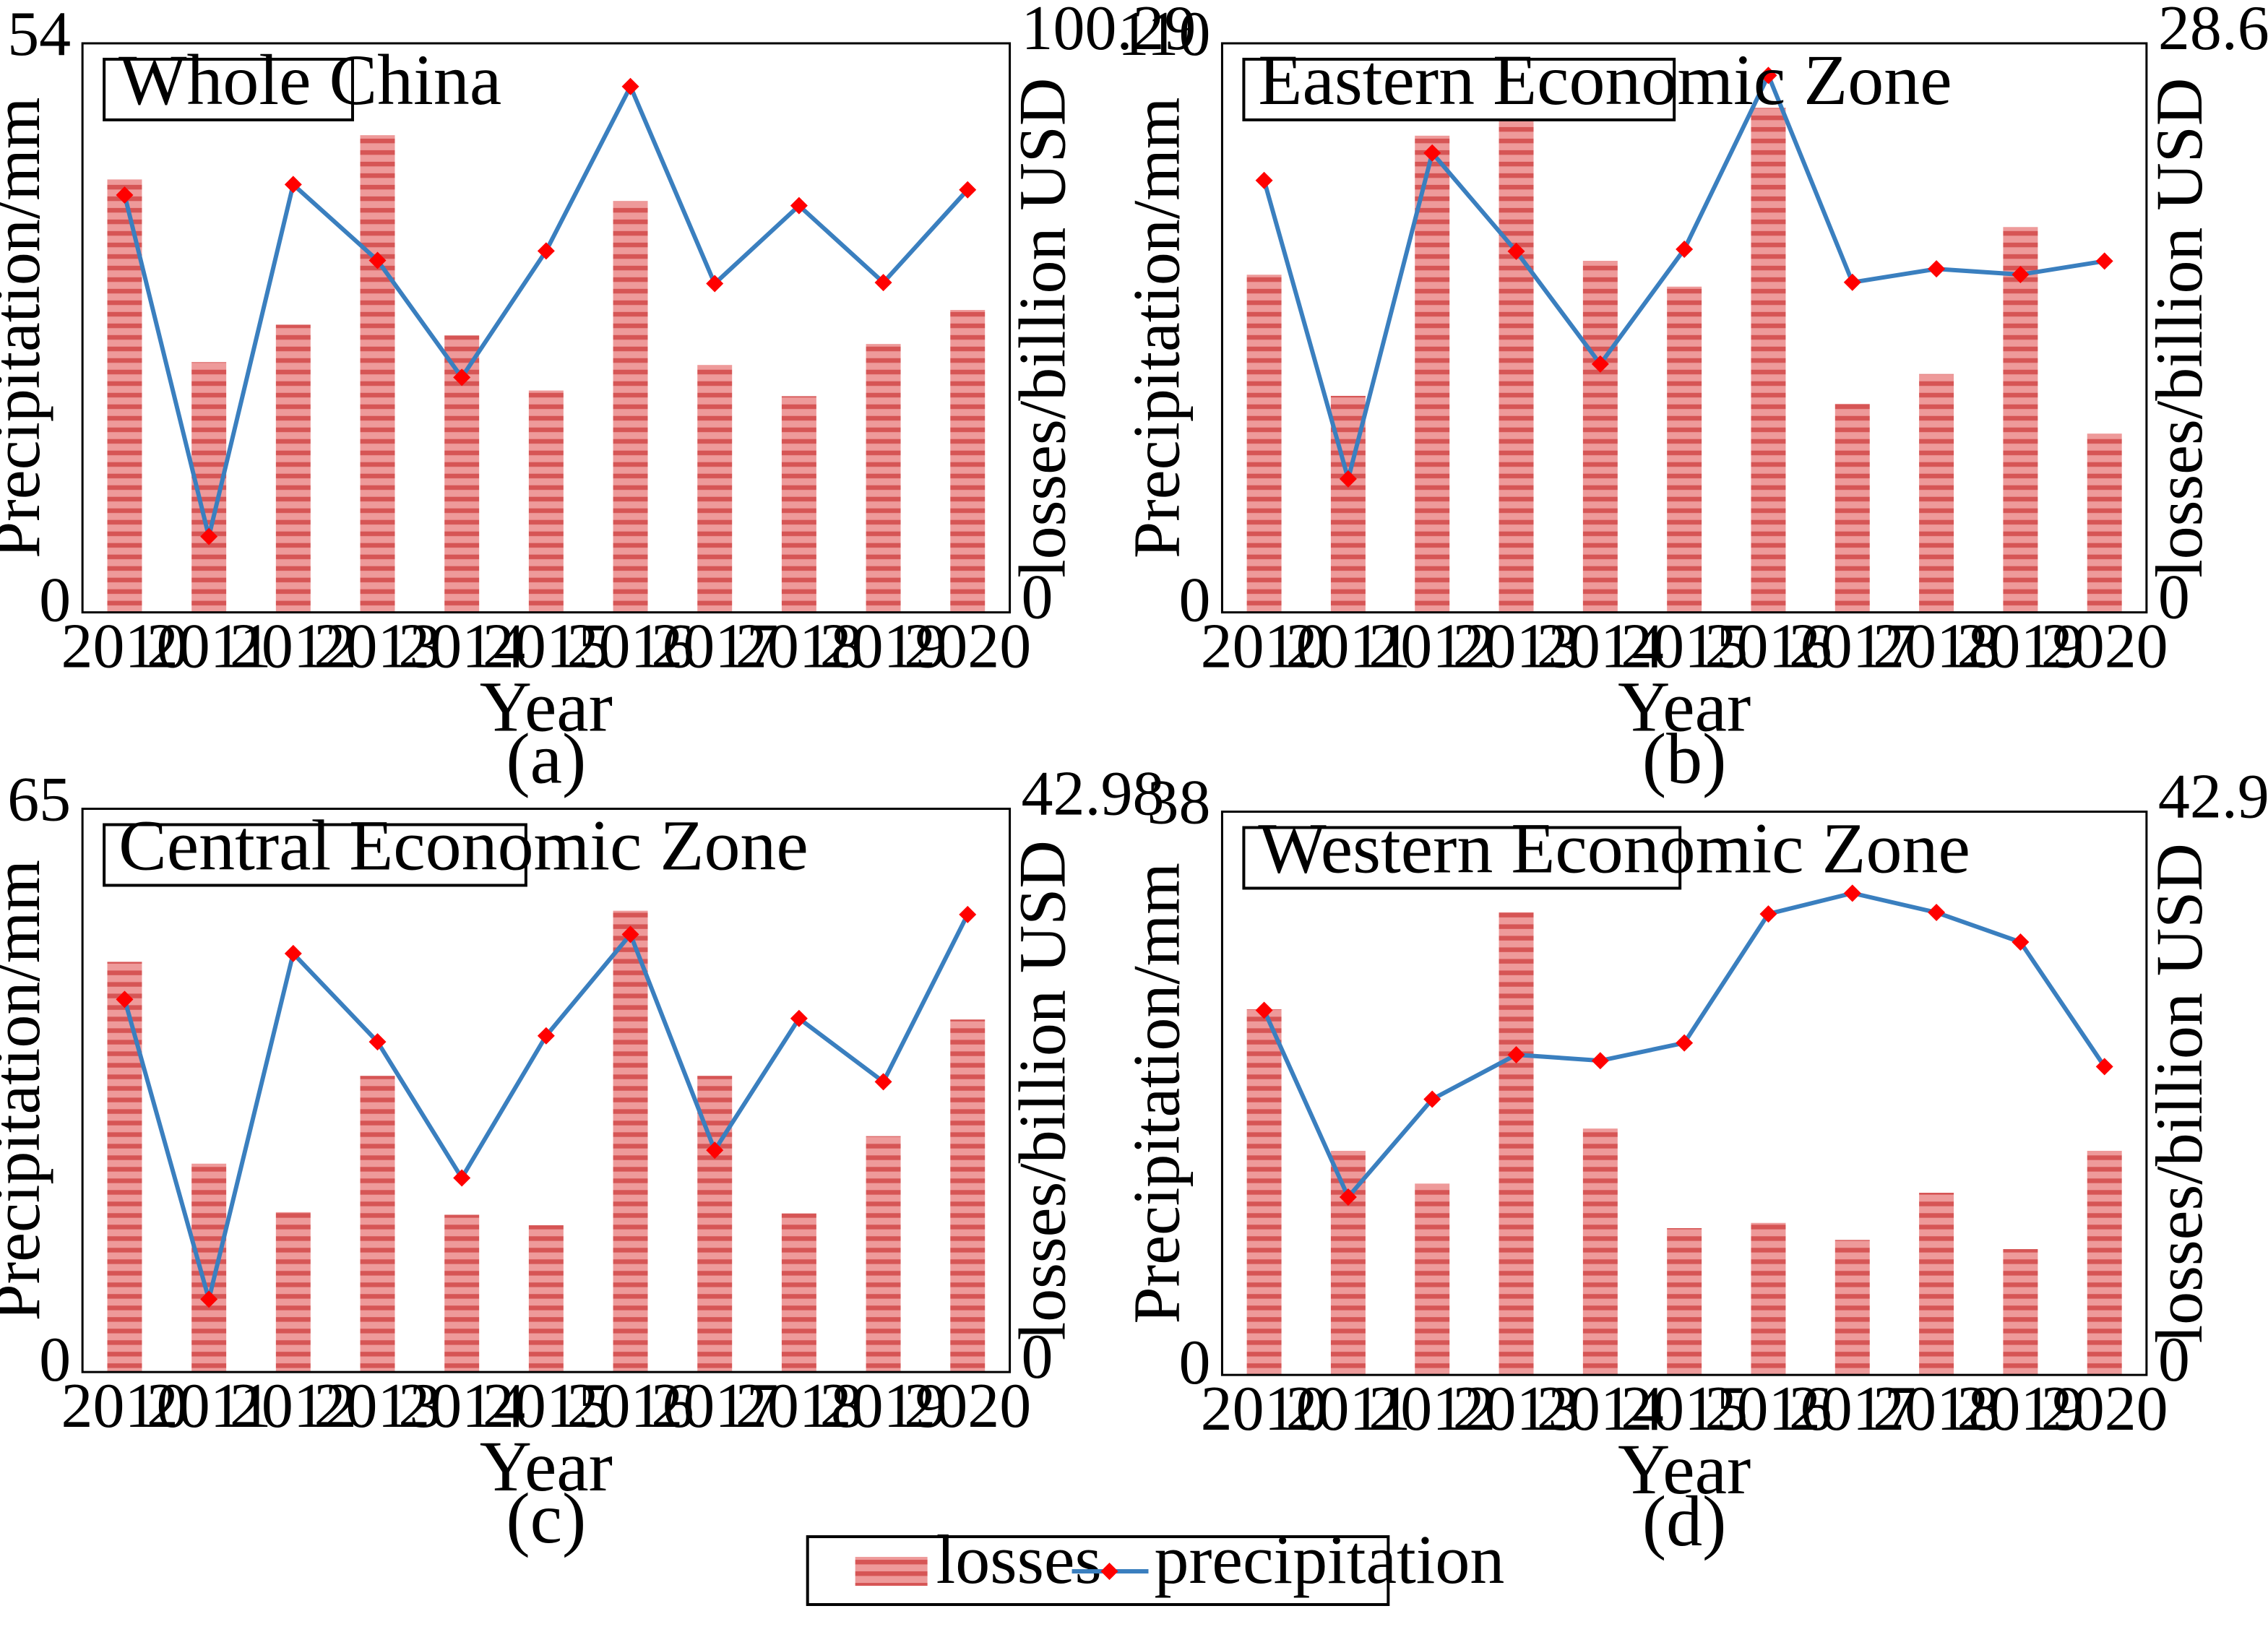 Image resolution: width=2268 pixels, height=1632 pixels. What do you see at coordinates (39, 34) in the screenshot?
I see `y-tick-label-top: 54` at bounding box center [39, 34].